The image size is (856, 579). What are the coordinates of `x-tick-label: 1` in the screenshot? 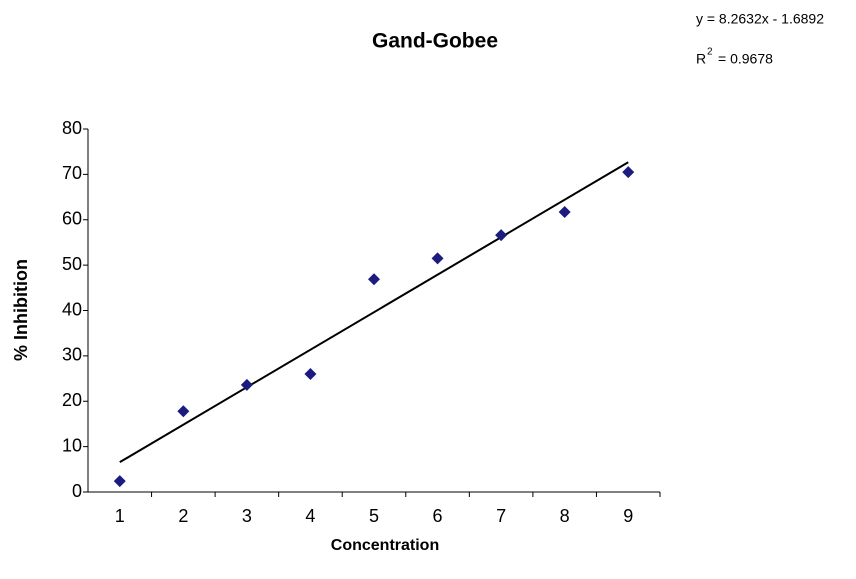 It's located at (120, 516).